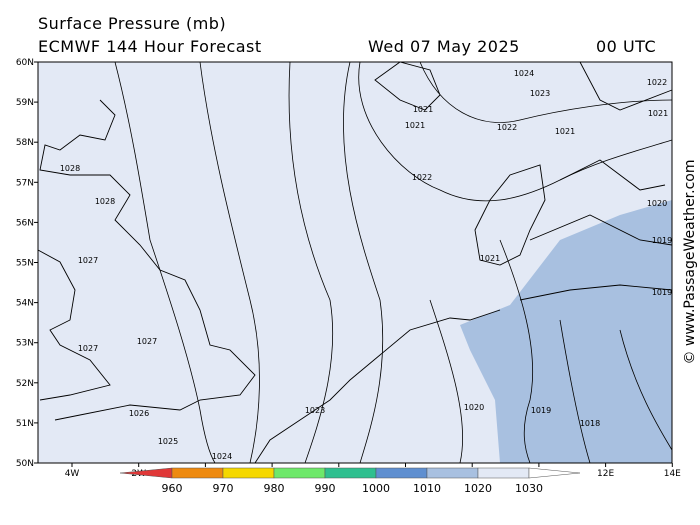 Image resolution: width=700 pixels, height=525 pixels. What do you see at coordinates (605, 474) in the screenshot?
I see `longitude-label: 12E` at bounding box center [605, 474].